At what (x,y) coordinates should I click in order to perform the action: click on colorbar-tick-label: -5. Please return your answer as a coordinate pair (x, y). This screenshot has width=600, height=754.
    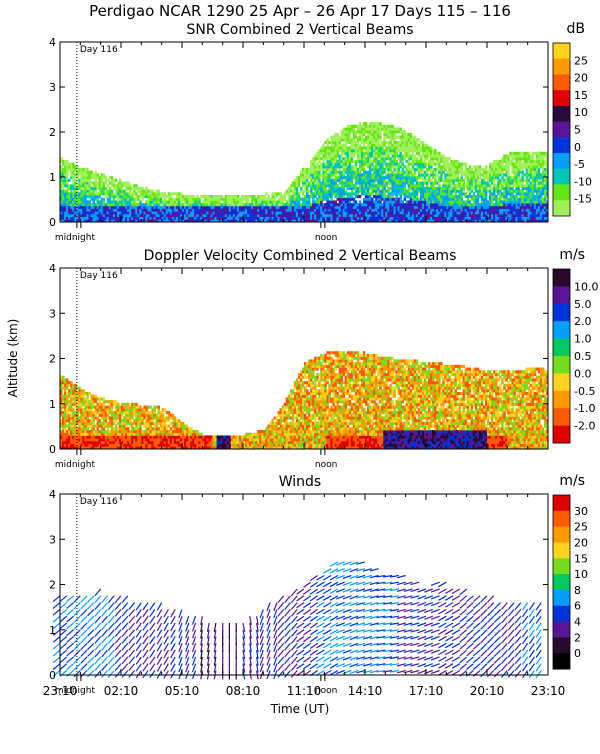
    Looking at the image, I should click on (579, 164).